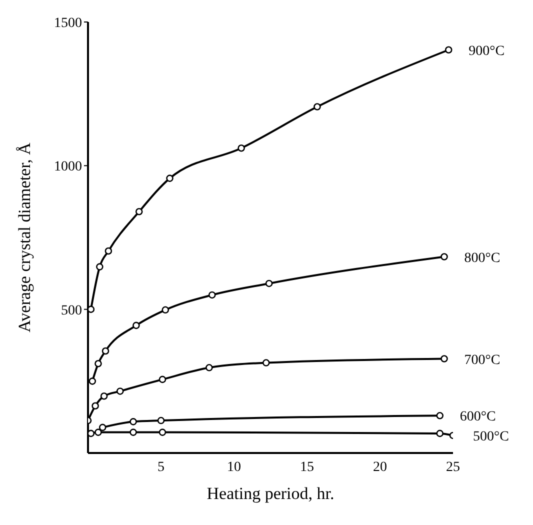 The width and height of the screenshot is (533, 525). Describe the element at coordinates (68, 167) in the screenshot. I see `y-tick-label: 1000` at that location.